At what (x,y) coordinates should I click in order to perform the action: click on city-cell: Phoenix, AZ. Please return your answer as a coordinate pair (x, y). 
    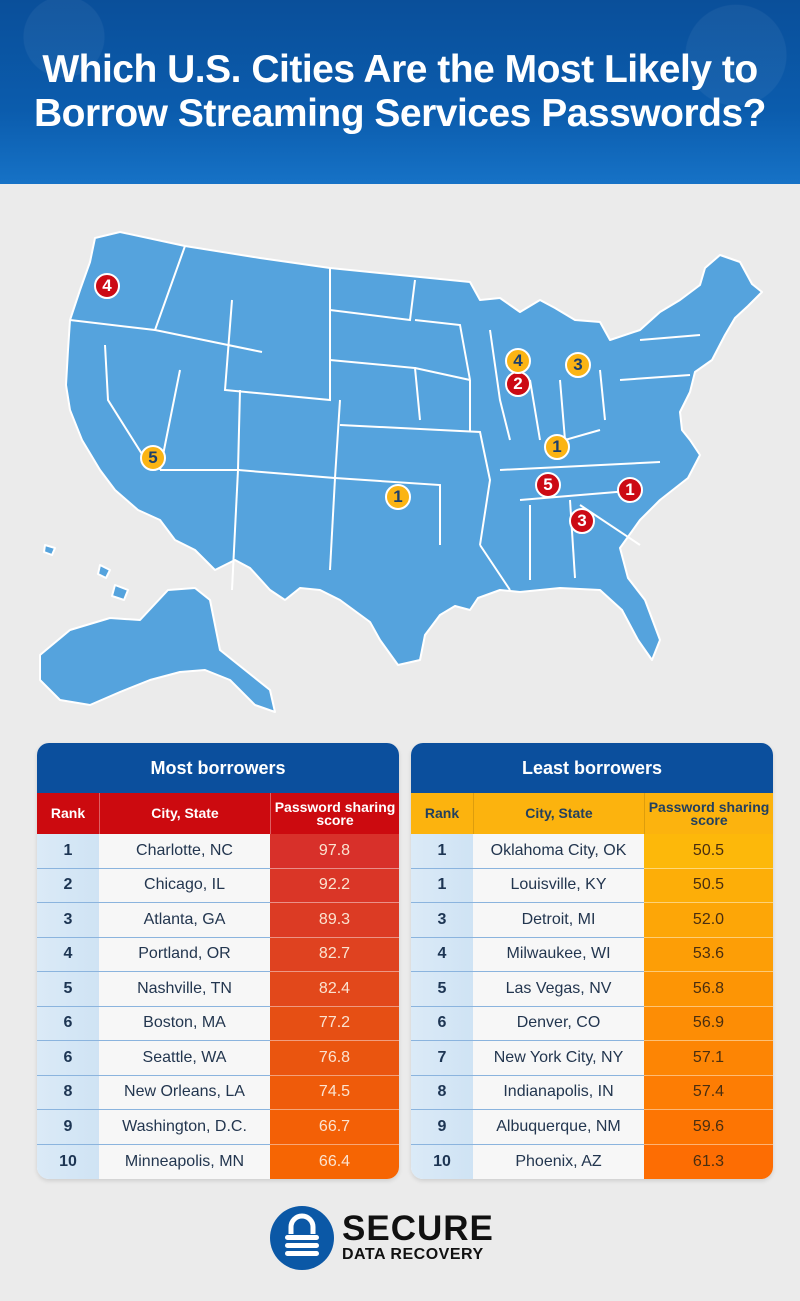
    Looking at the image, I should click on (558, 1161).